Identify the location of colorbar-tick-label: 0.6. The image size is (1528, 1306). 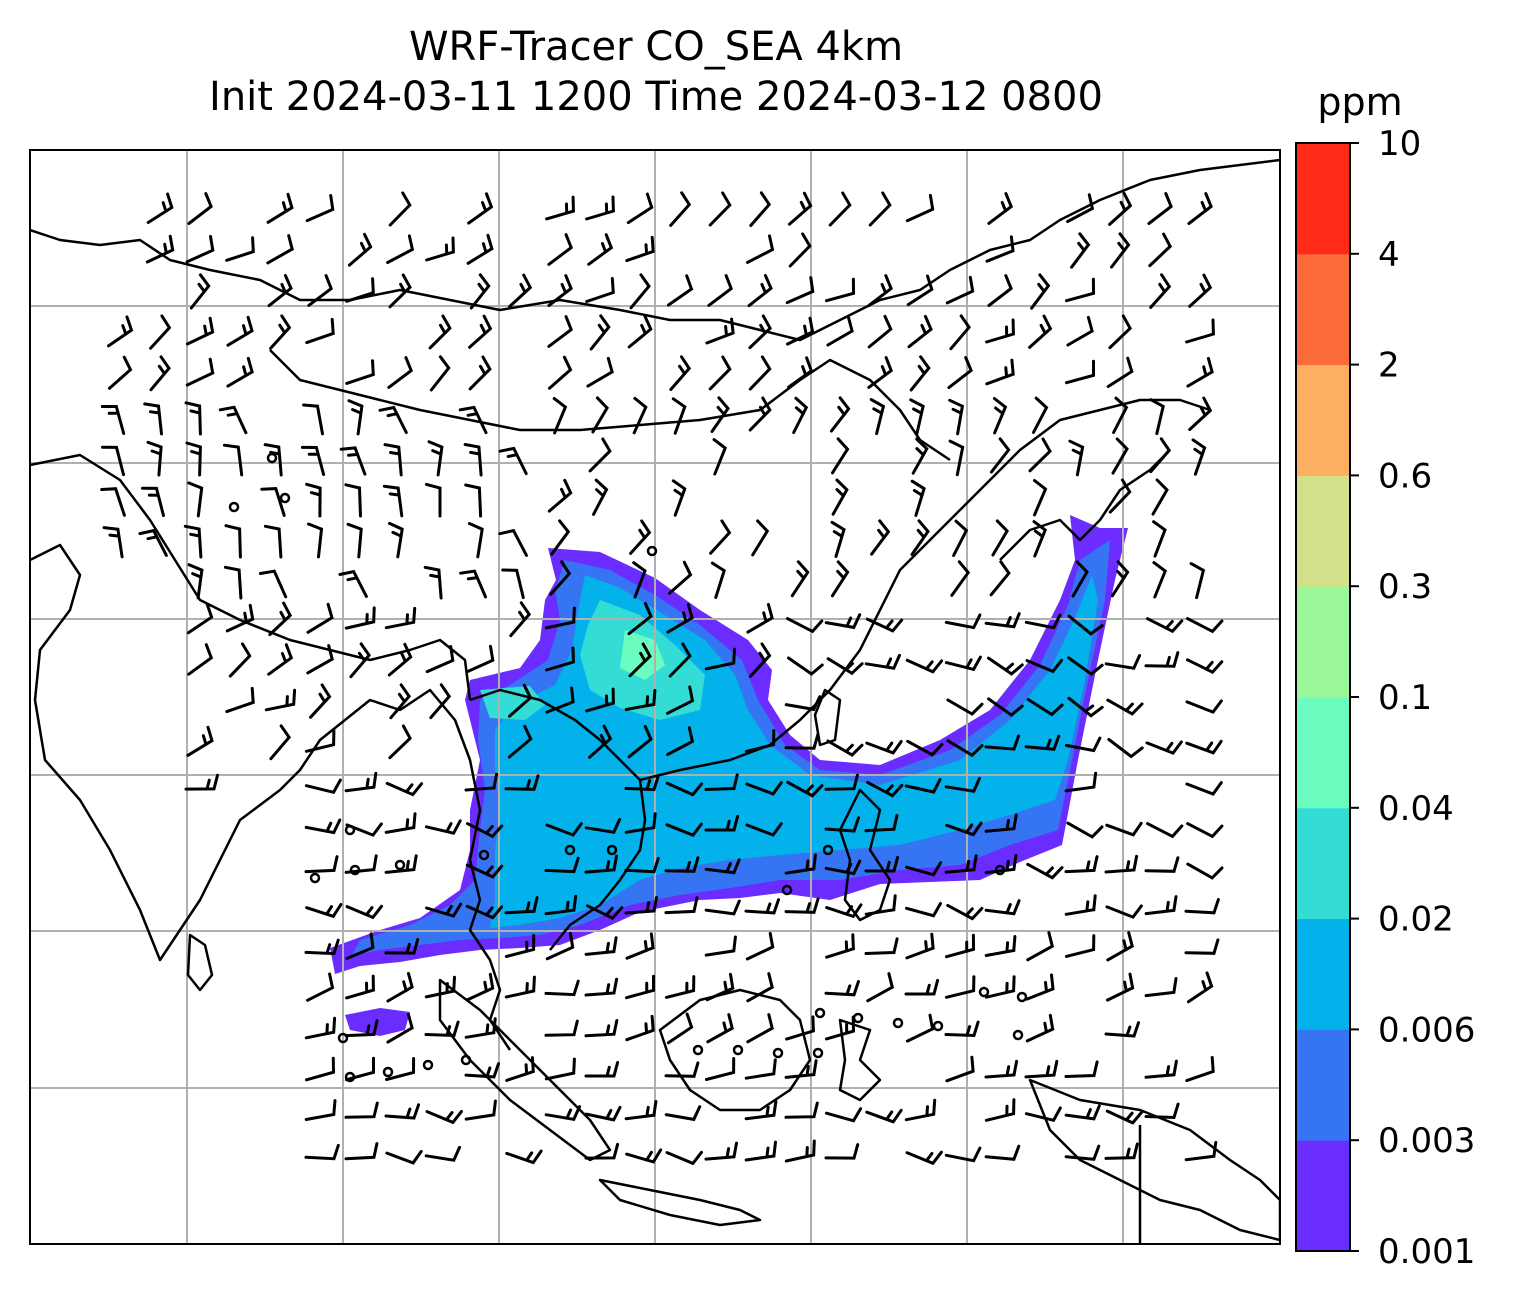
(1405, 476).